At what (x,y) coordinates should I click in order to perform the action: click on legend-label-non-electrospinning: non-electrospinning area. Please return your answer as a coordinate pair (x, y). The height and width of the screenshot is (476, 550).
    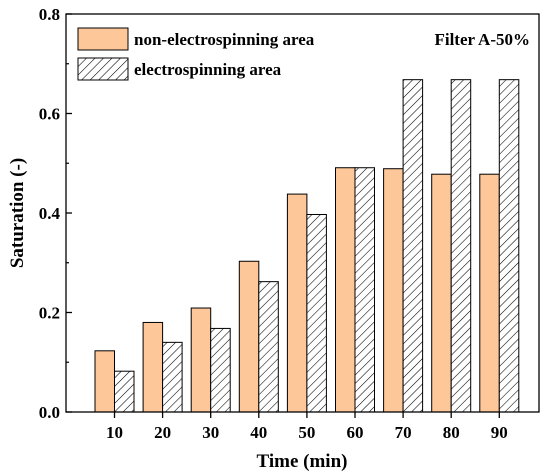
    Looking at the image, I should click on (224, 39).